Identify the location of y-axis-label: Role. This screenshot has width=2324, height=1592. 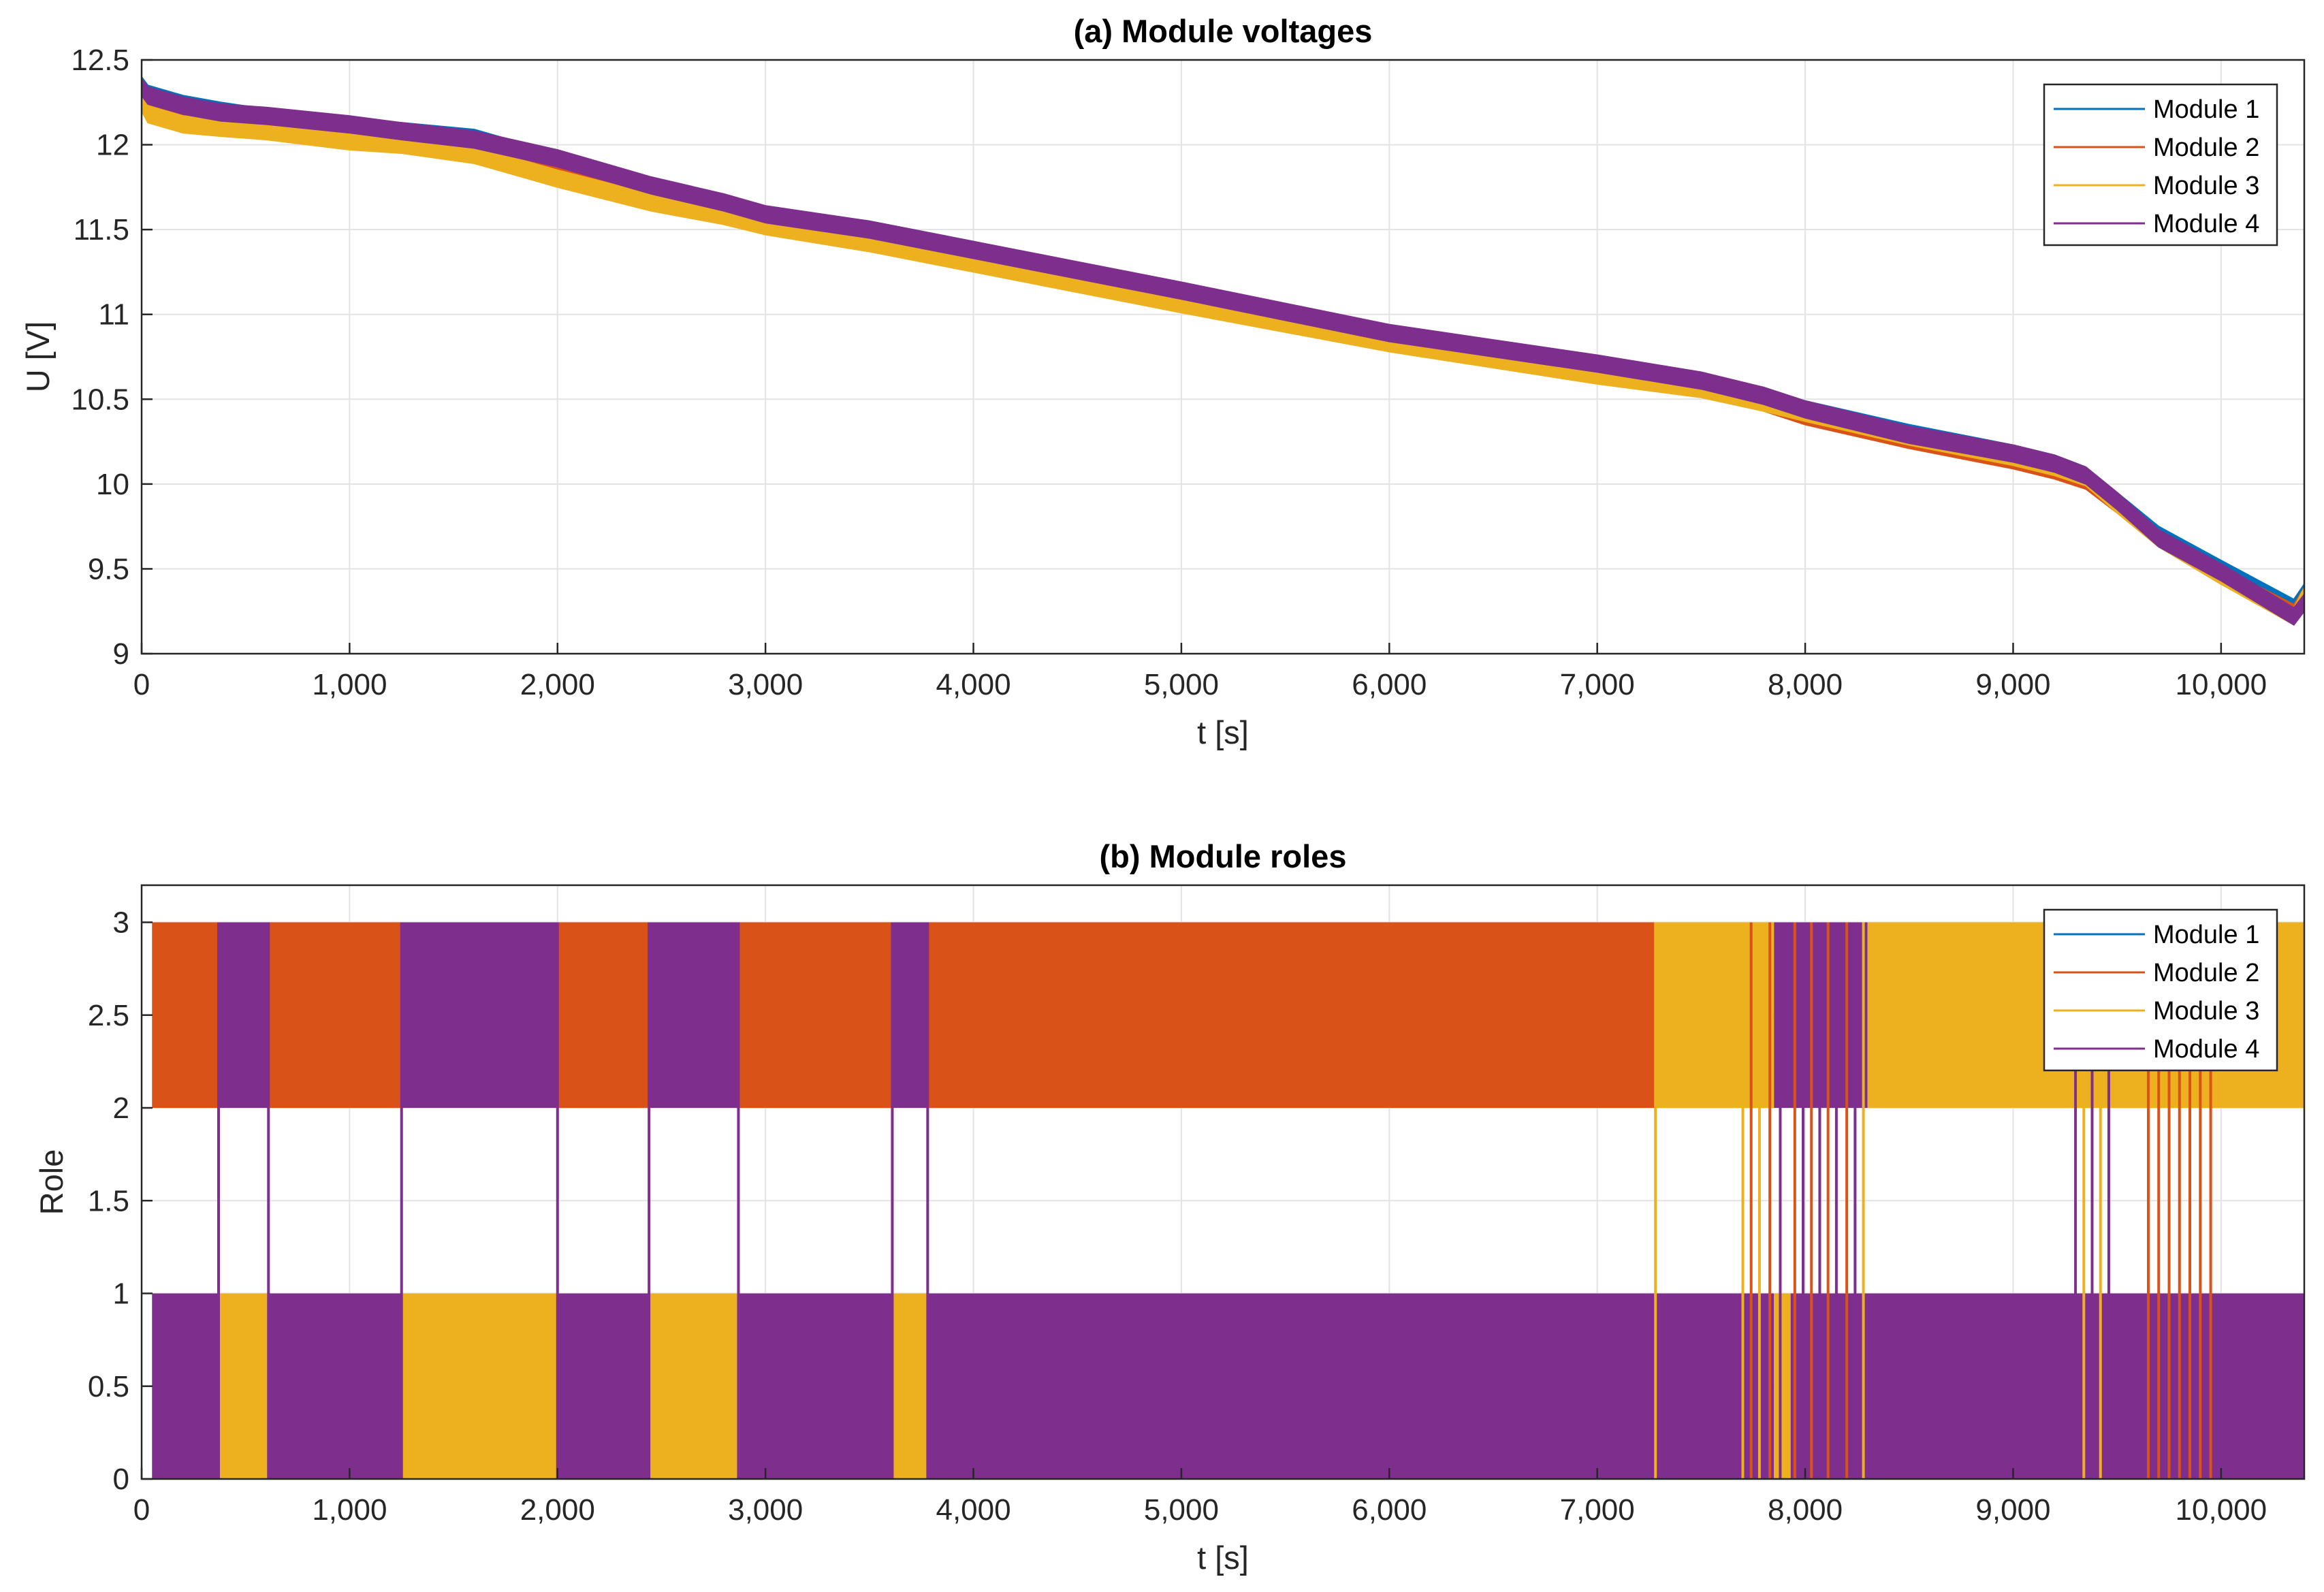
(51, 1182).